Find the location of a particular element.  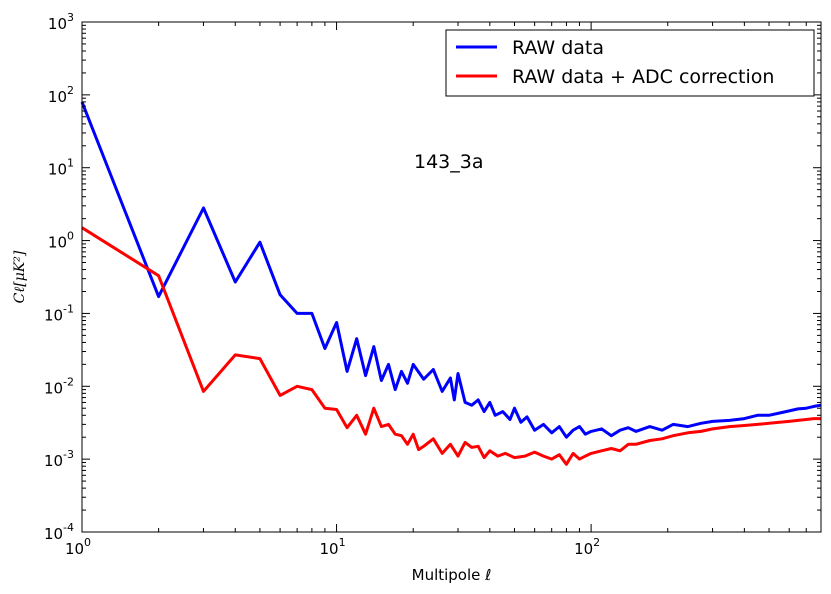

y-tick-label: 10³ is located at coordinates (61, 22).